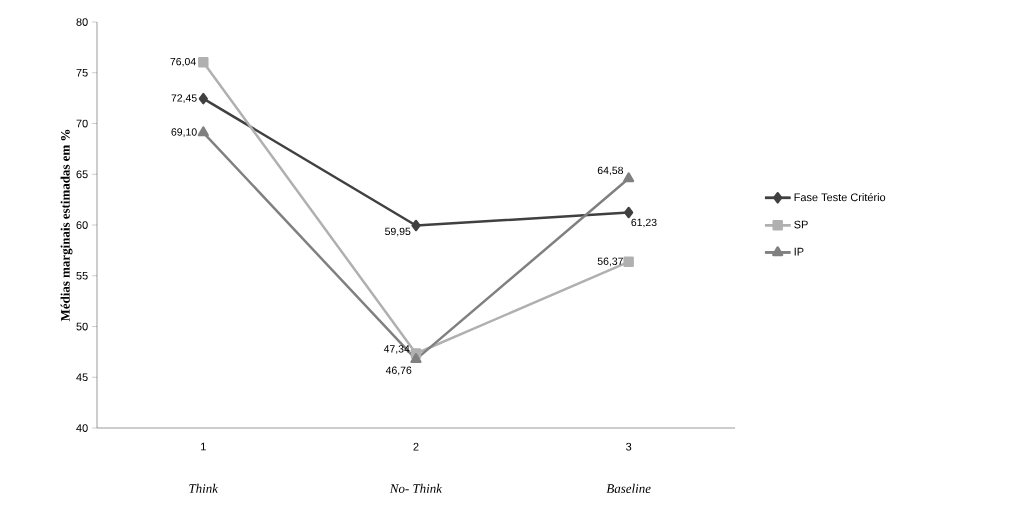  I want to click on y-tick-label: 50, so click(82, 326).